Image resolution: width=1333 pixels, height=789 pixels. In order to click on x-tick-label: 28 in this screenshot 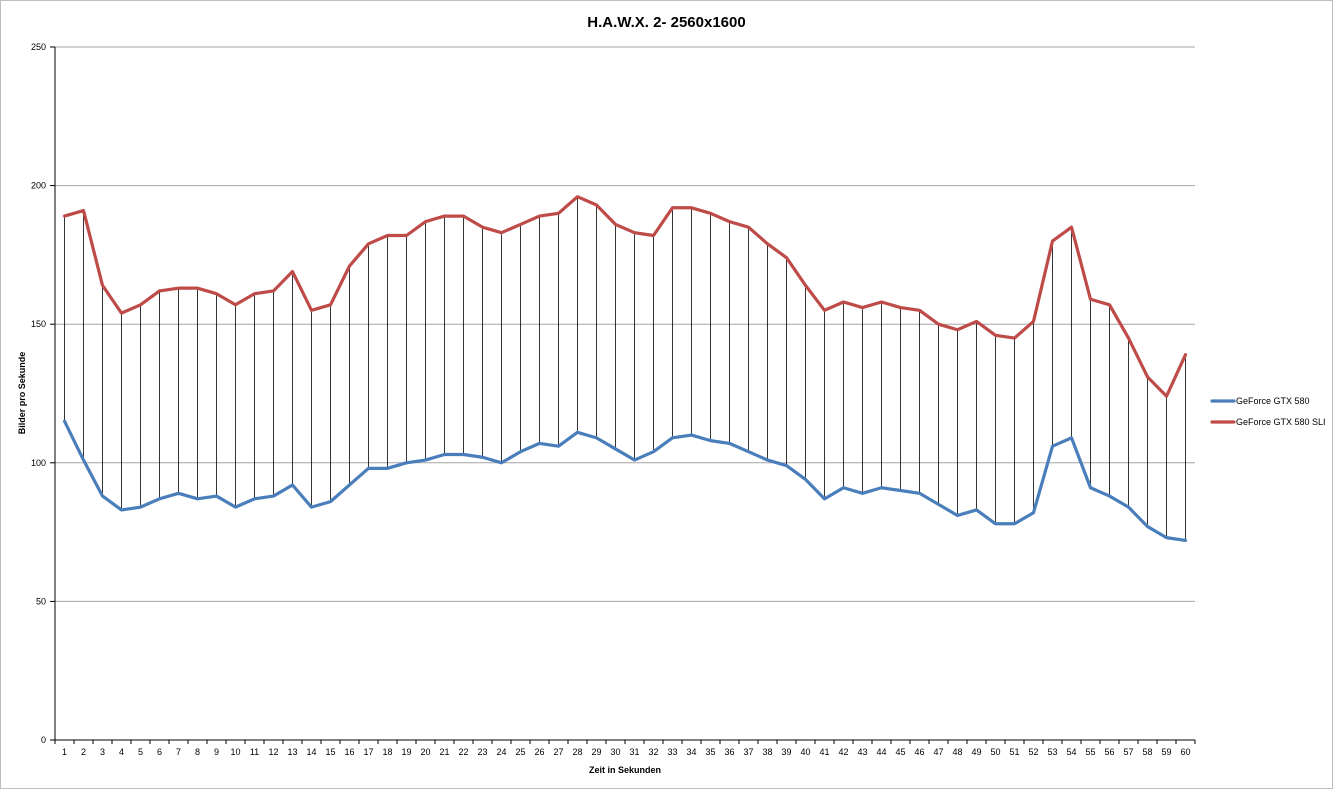, I will do `click(577, 752)`.